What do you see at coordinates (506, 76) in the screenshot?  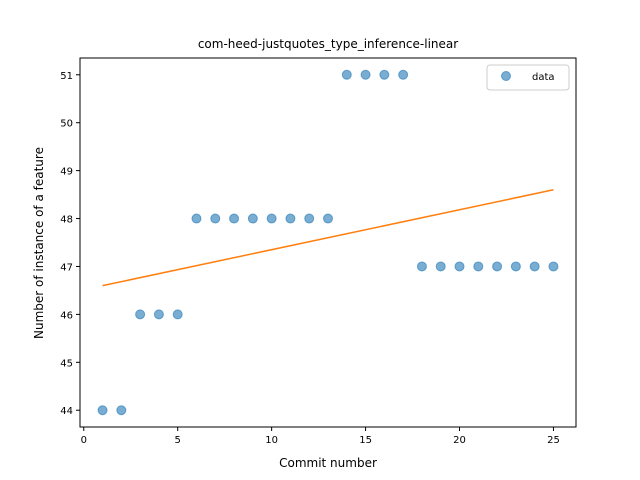 I see `legend-marker` at bounding box center [506, 76].